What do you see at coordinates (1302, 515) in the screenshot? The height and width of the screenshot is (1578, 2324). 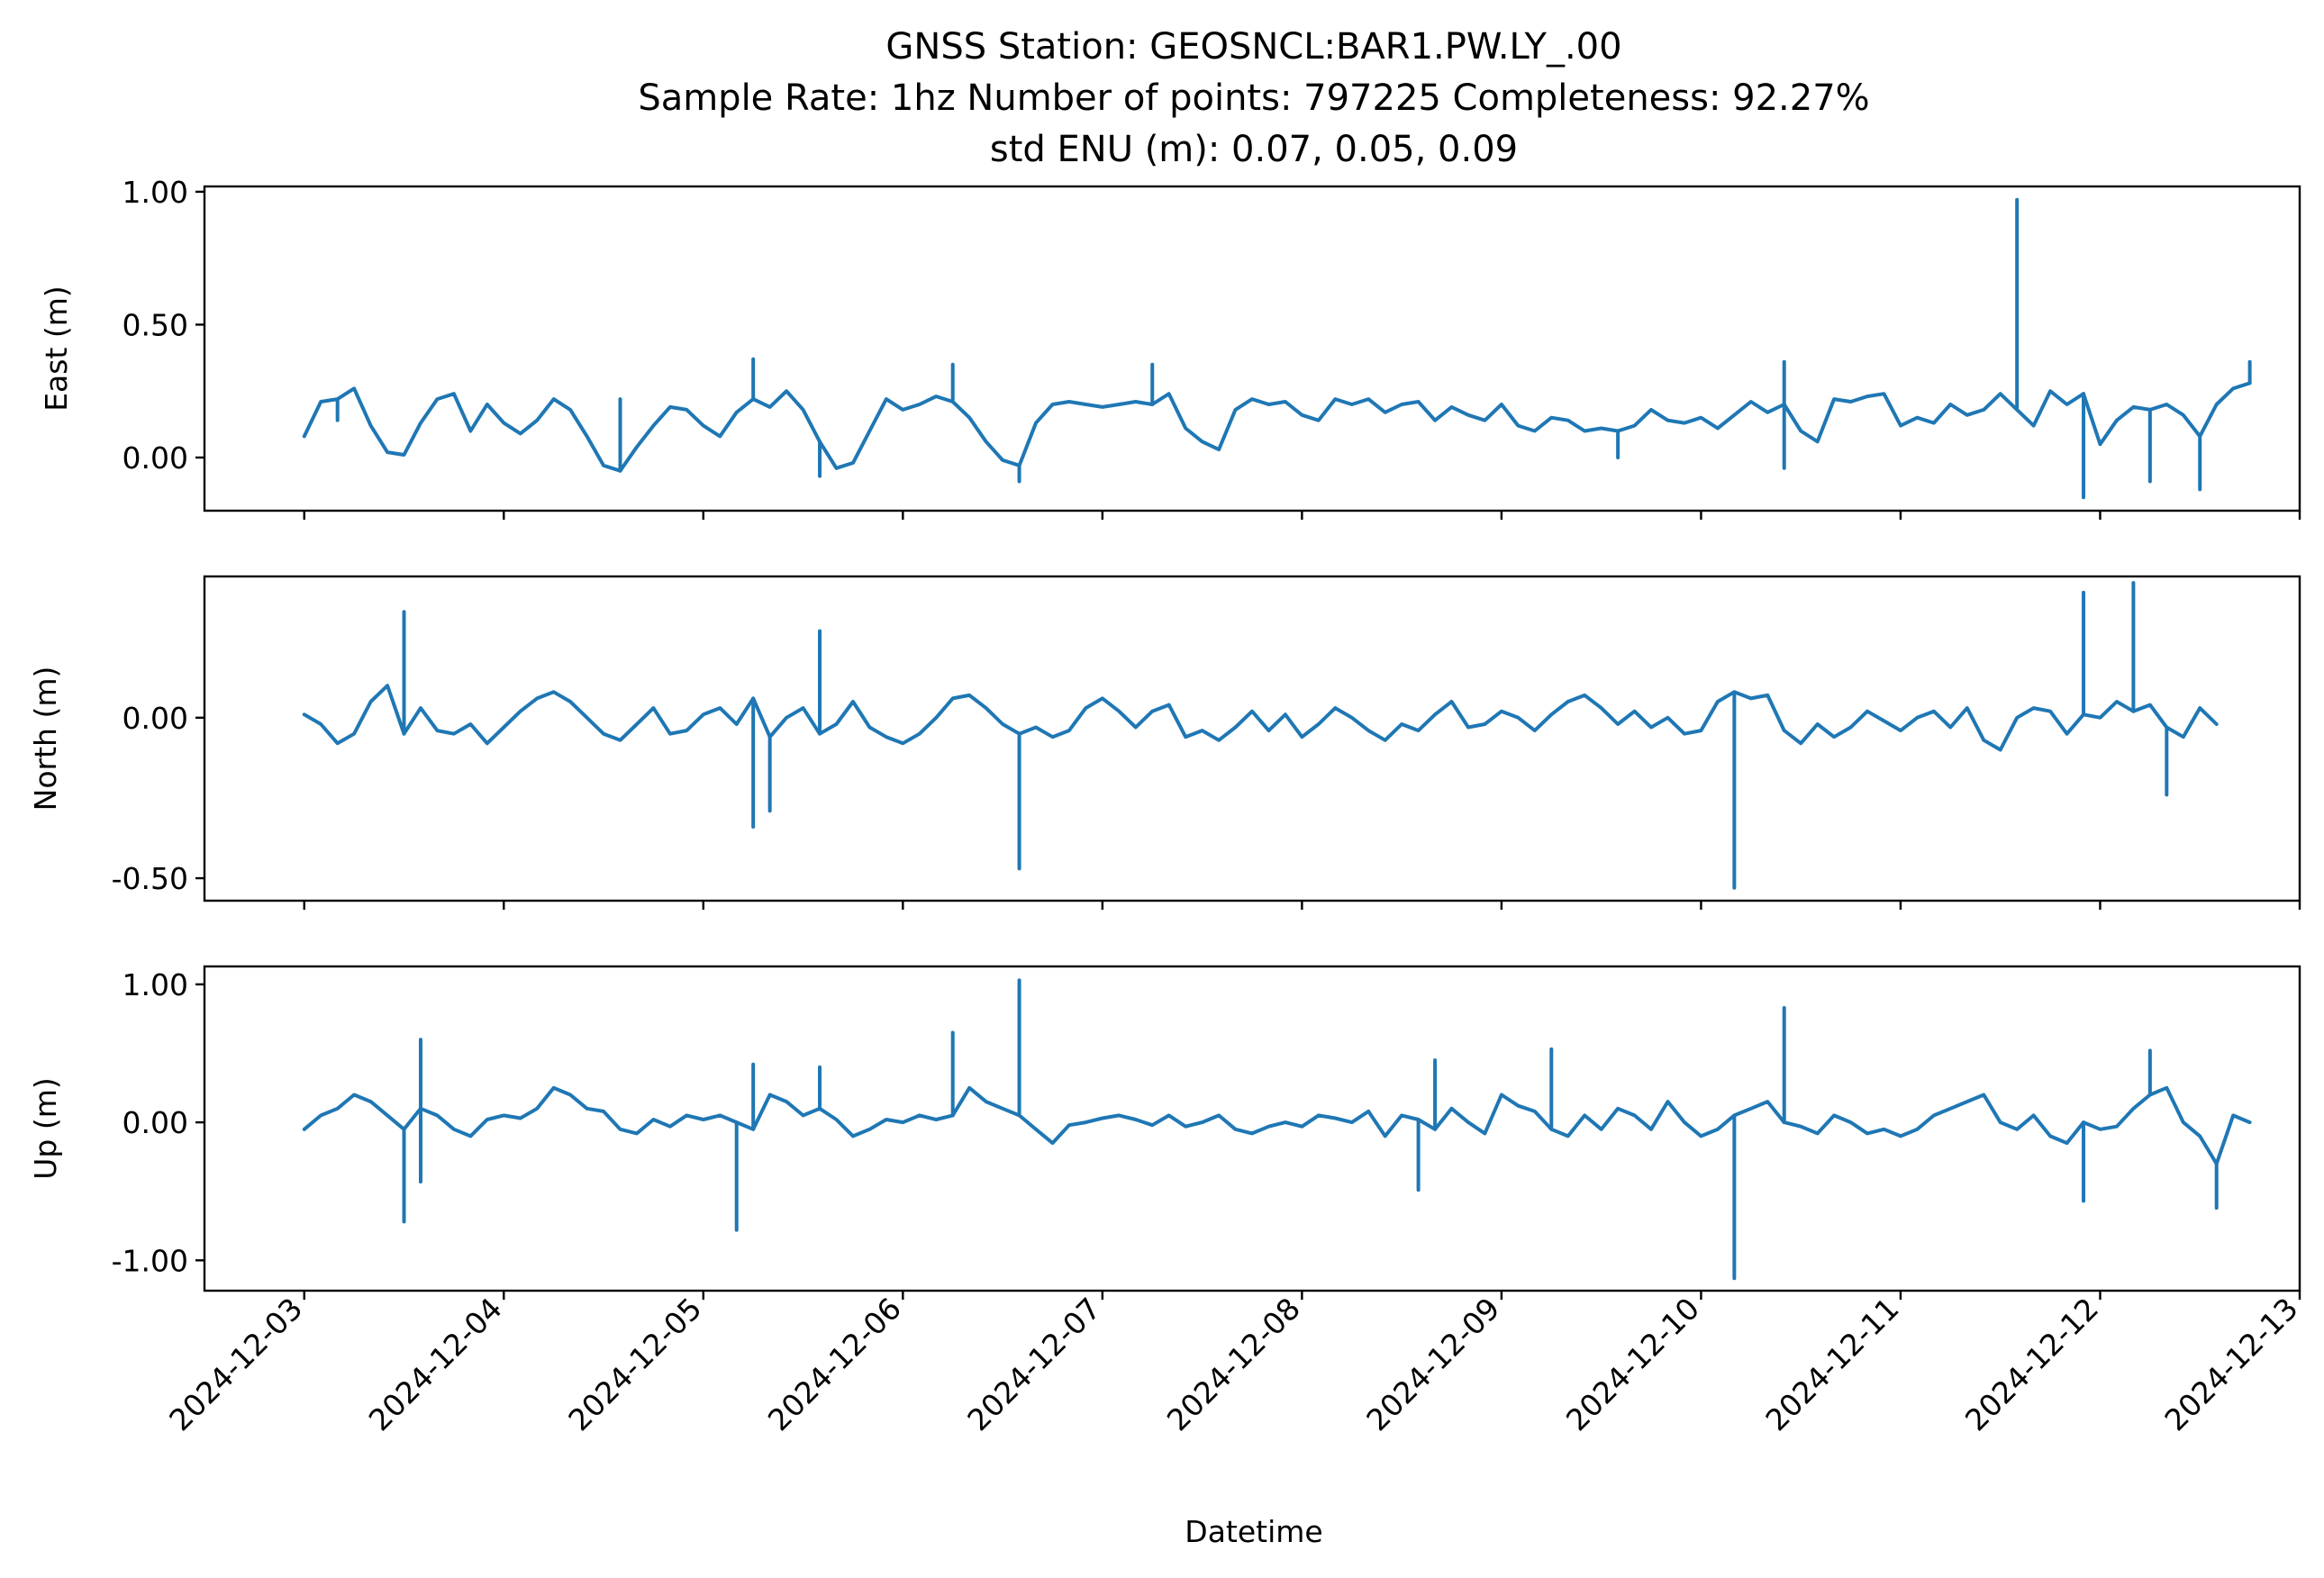 I see `east-x-ticks` at bounding box center [1302, 515].